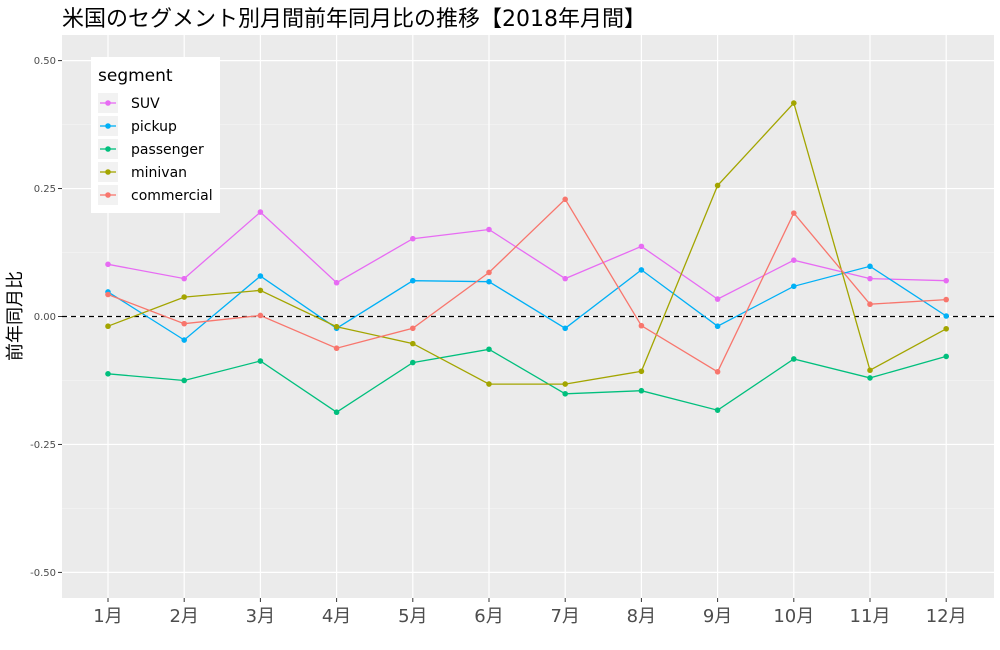 This screenshot has height=650, width=1000. I want to click on x-tick-label: 6月, so click(488, 616).